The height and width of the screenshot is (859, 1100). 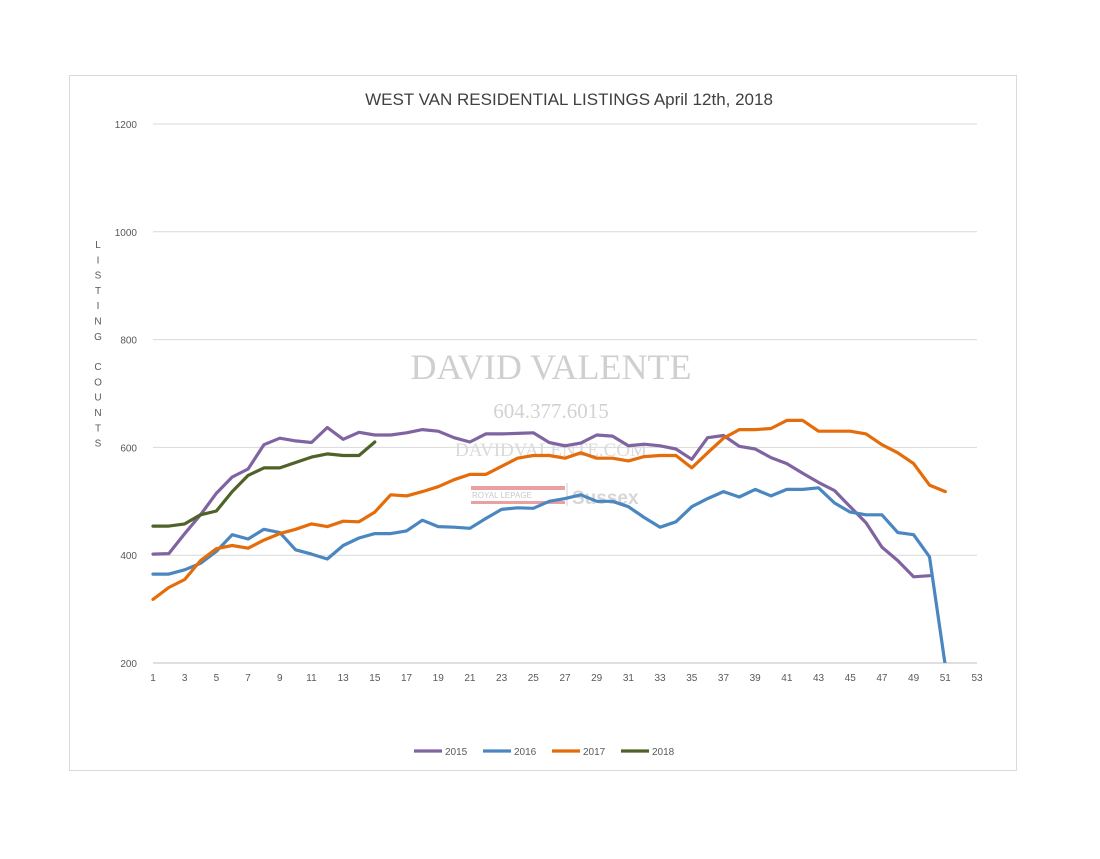 What do you see at coordinates (97, 398) in the screenshot?
I see `y-label-letter: U` at bounding box center [97, 398].